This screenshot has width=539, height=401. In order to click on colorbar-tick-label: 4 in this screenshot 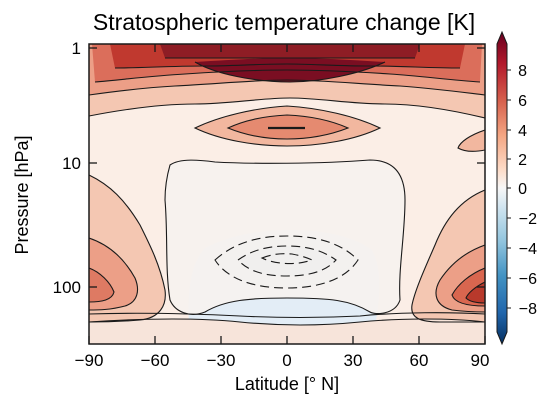, I will do `click(522, 131)`.